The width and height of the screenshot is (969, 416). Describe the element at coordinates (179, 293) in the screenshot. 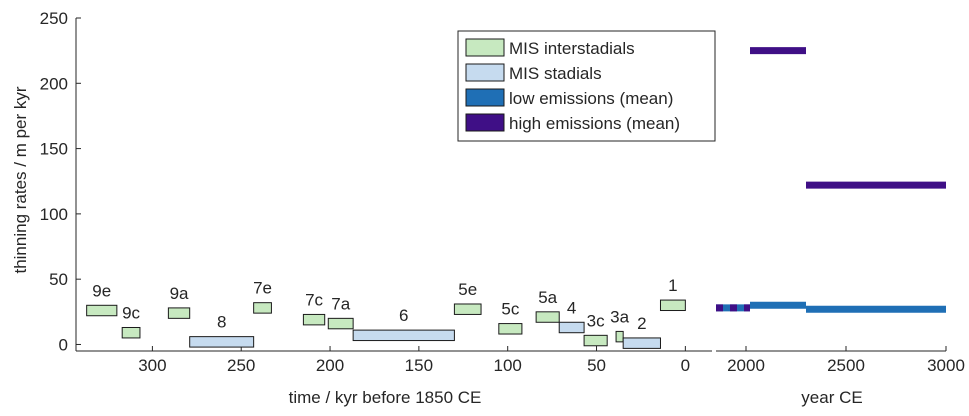

I see `mis-stage-label: 9a` at that location.